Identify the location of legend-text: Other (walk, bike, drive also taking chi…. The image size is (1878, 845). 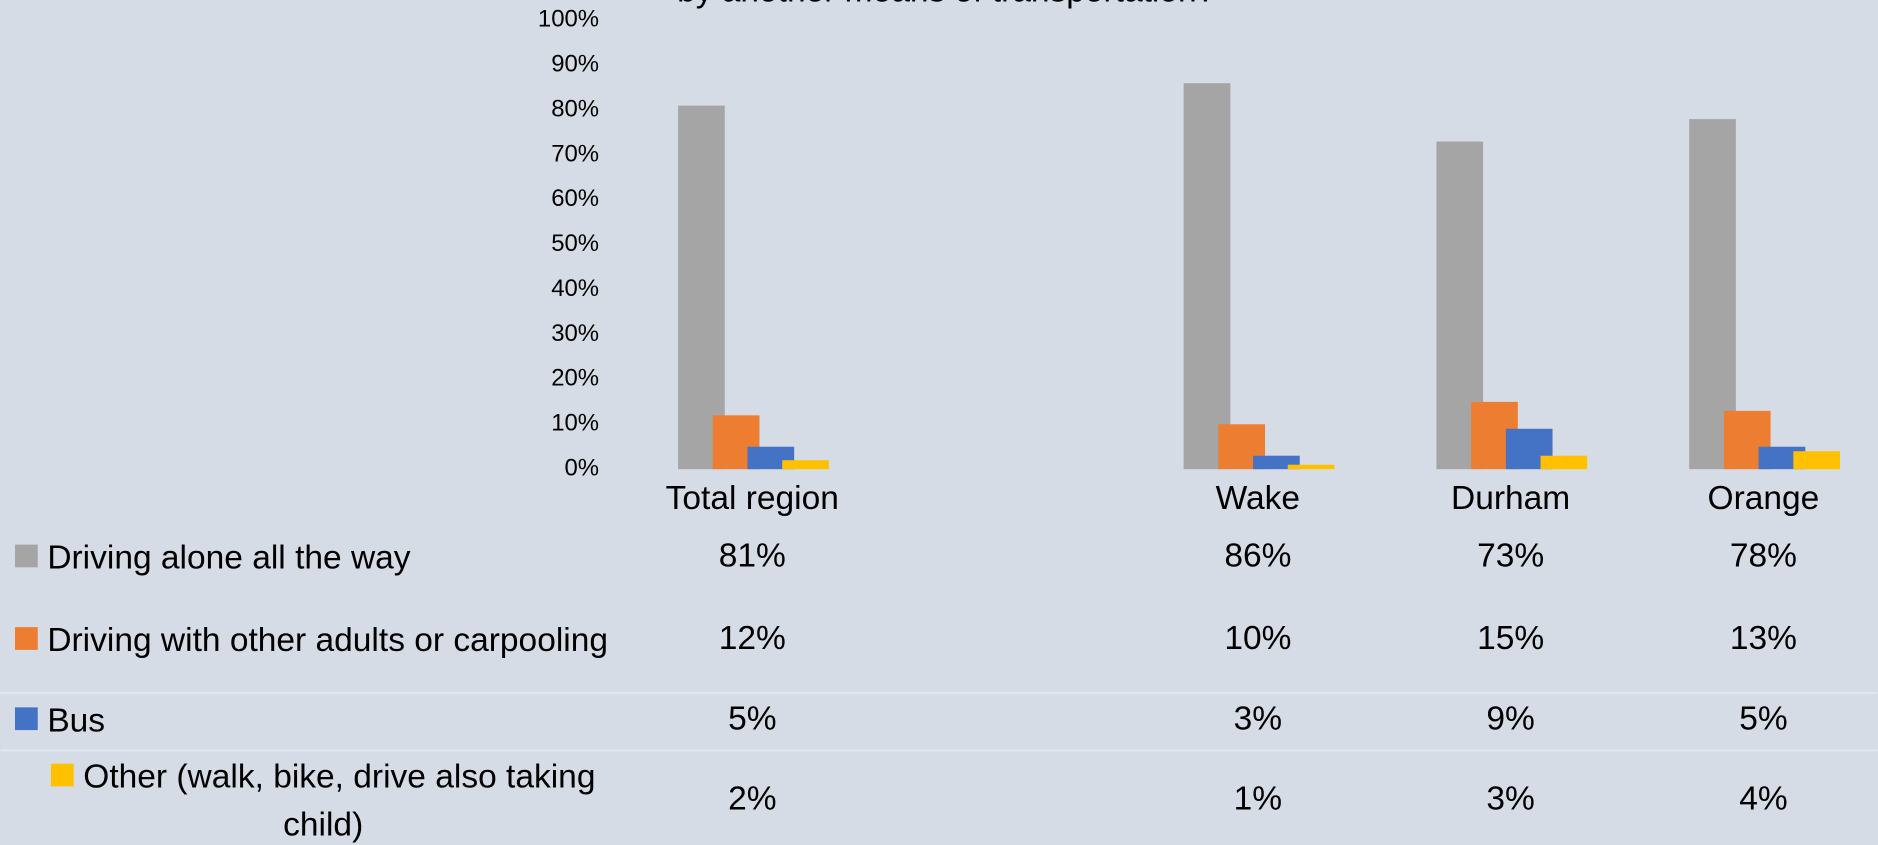
(339, 800).